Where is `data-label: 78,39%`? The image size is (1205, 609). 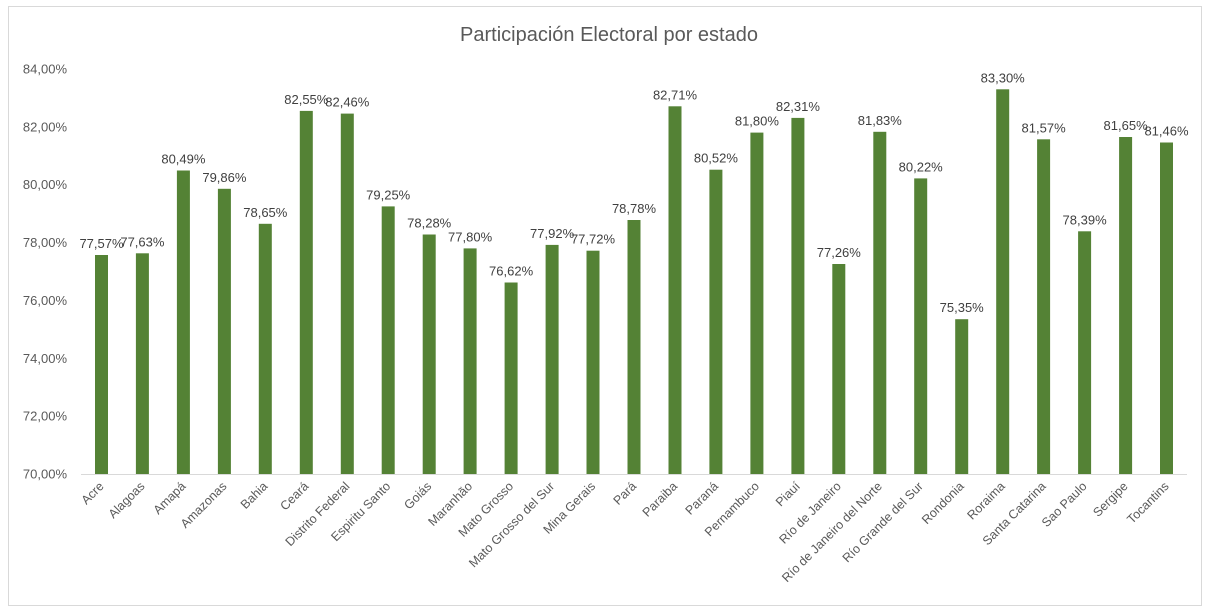
data-label: 78,39% is located at coordinates (1085, 219).